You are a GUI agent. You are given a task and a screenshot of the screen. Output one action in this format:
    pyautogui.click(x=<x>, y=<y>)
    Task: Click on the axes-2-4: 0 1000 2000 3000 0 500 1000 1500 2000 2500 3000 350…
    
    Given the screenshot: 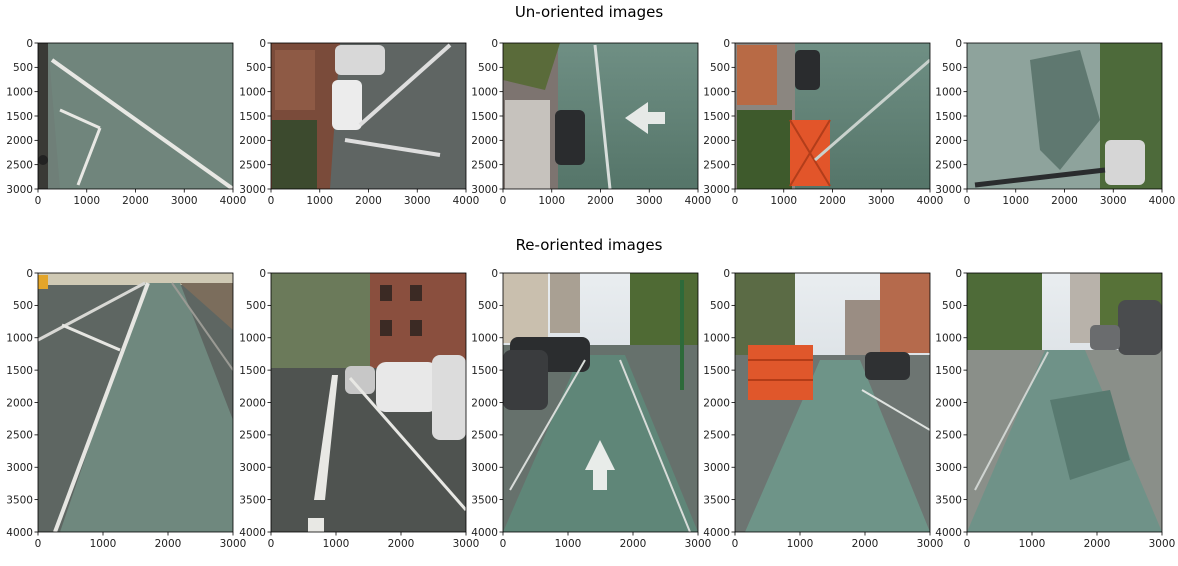 What is the action you would take?
    pyautogui.click(x=823, y=409)
    